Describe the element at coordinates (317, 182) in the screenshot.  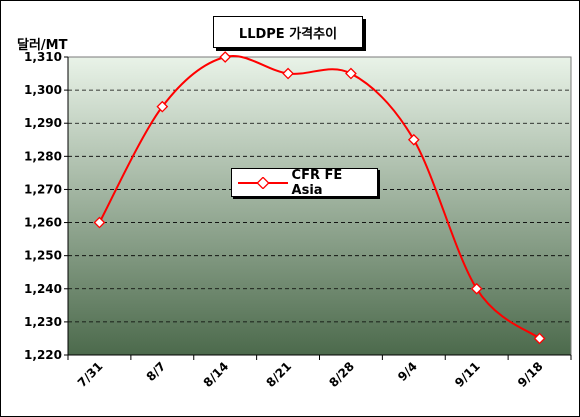
I see `legend-label: CFR FE Asia` at that location.